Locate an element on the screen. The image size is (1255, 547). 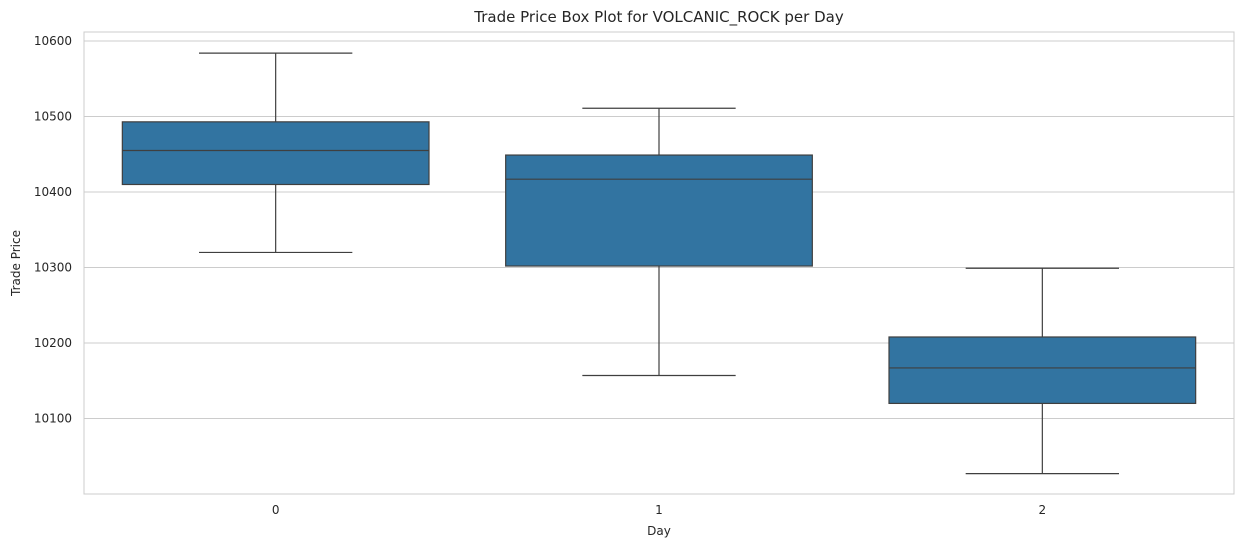
x-tick-labels: 0 1 2 is located at coordinates (659, 510).